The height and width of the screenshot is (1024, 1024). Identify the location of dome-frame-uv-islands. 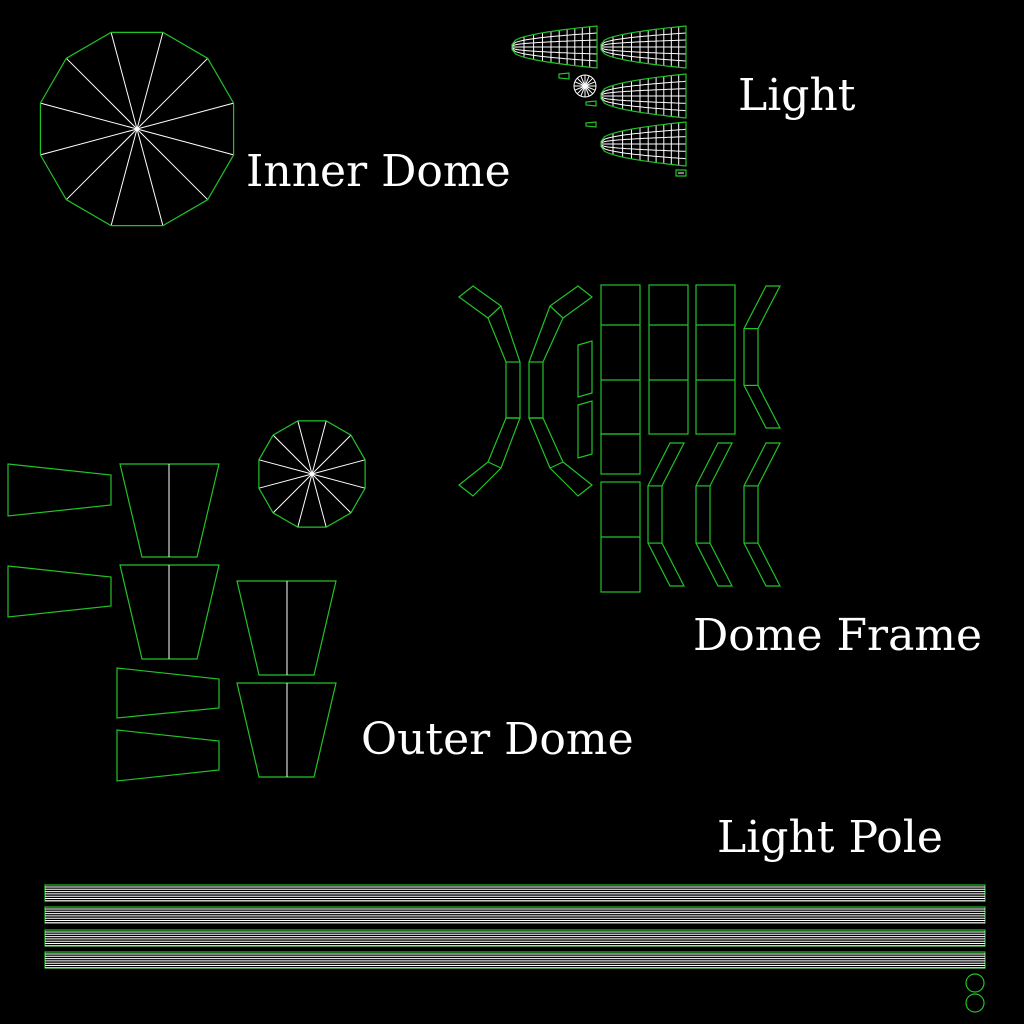
(619, 438).